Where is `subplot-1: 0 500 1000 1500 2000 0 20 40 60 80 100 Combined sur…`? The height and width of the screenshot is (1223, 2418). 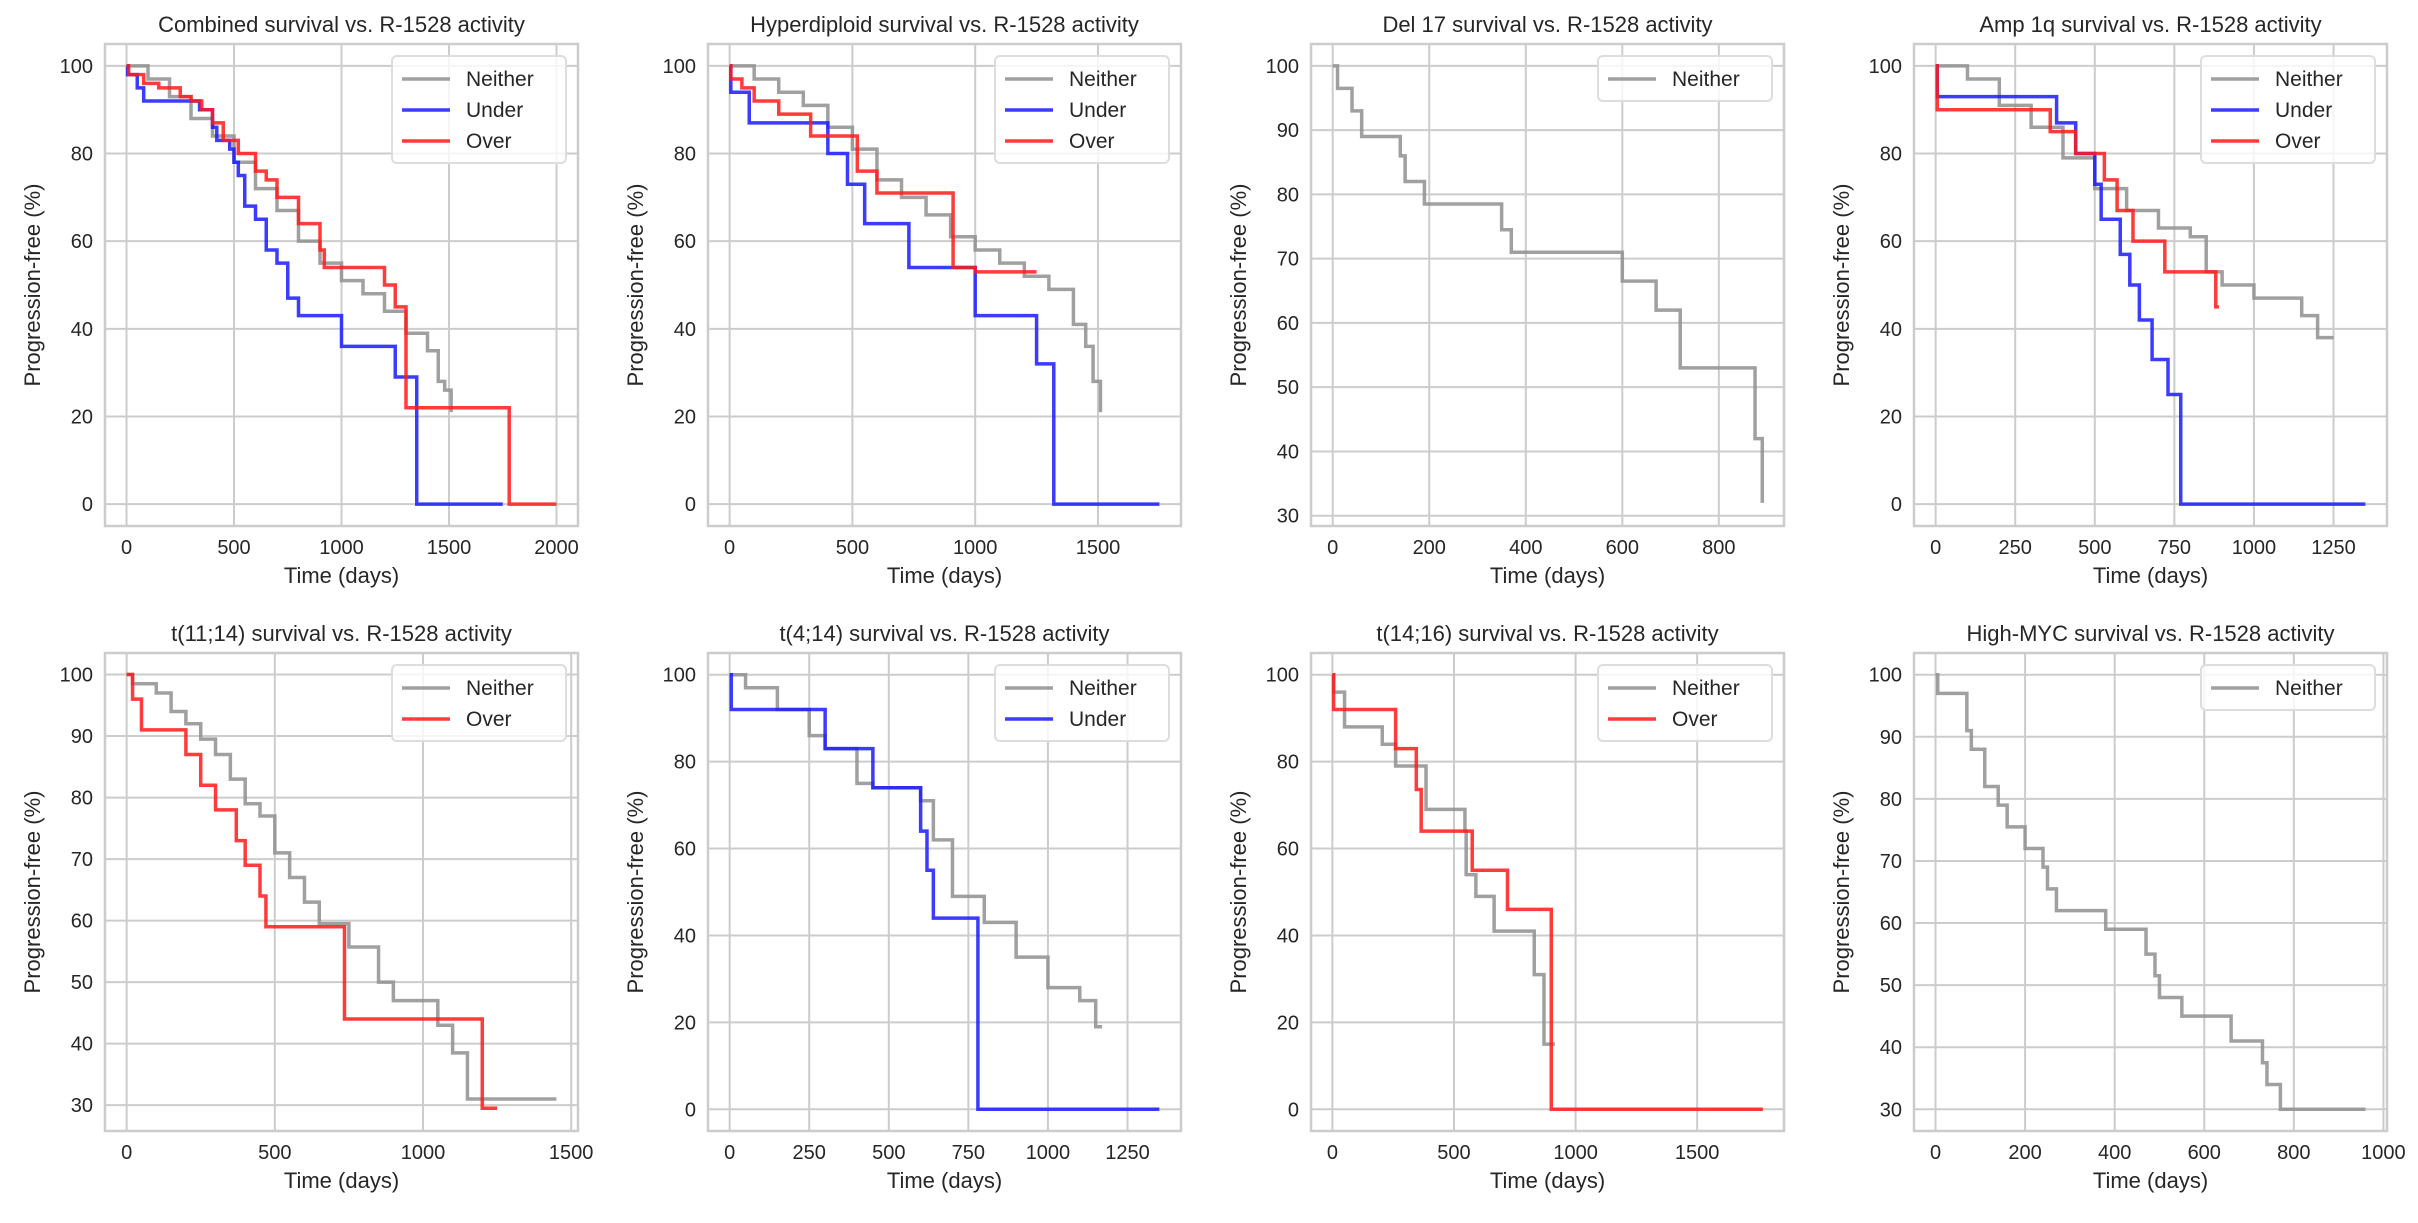
subplot-1: 0 500 1000 1500 2000 0 20 40 60 80 100 Combined sur… is located at coordinates (300, 300).